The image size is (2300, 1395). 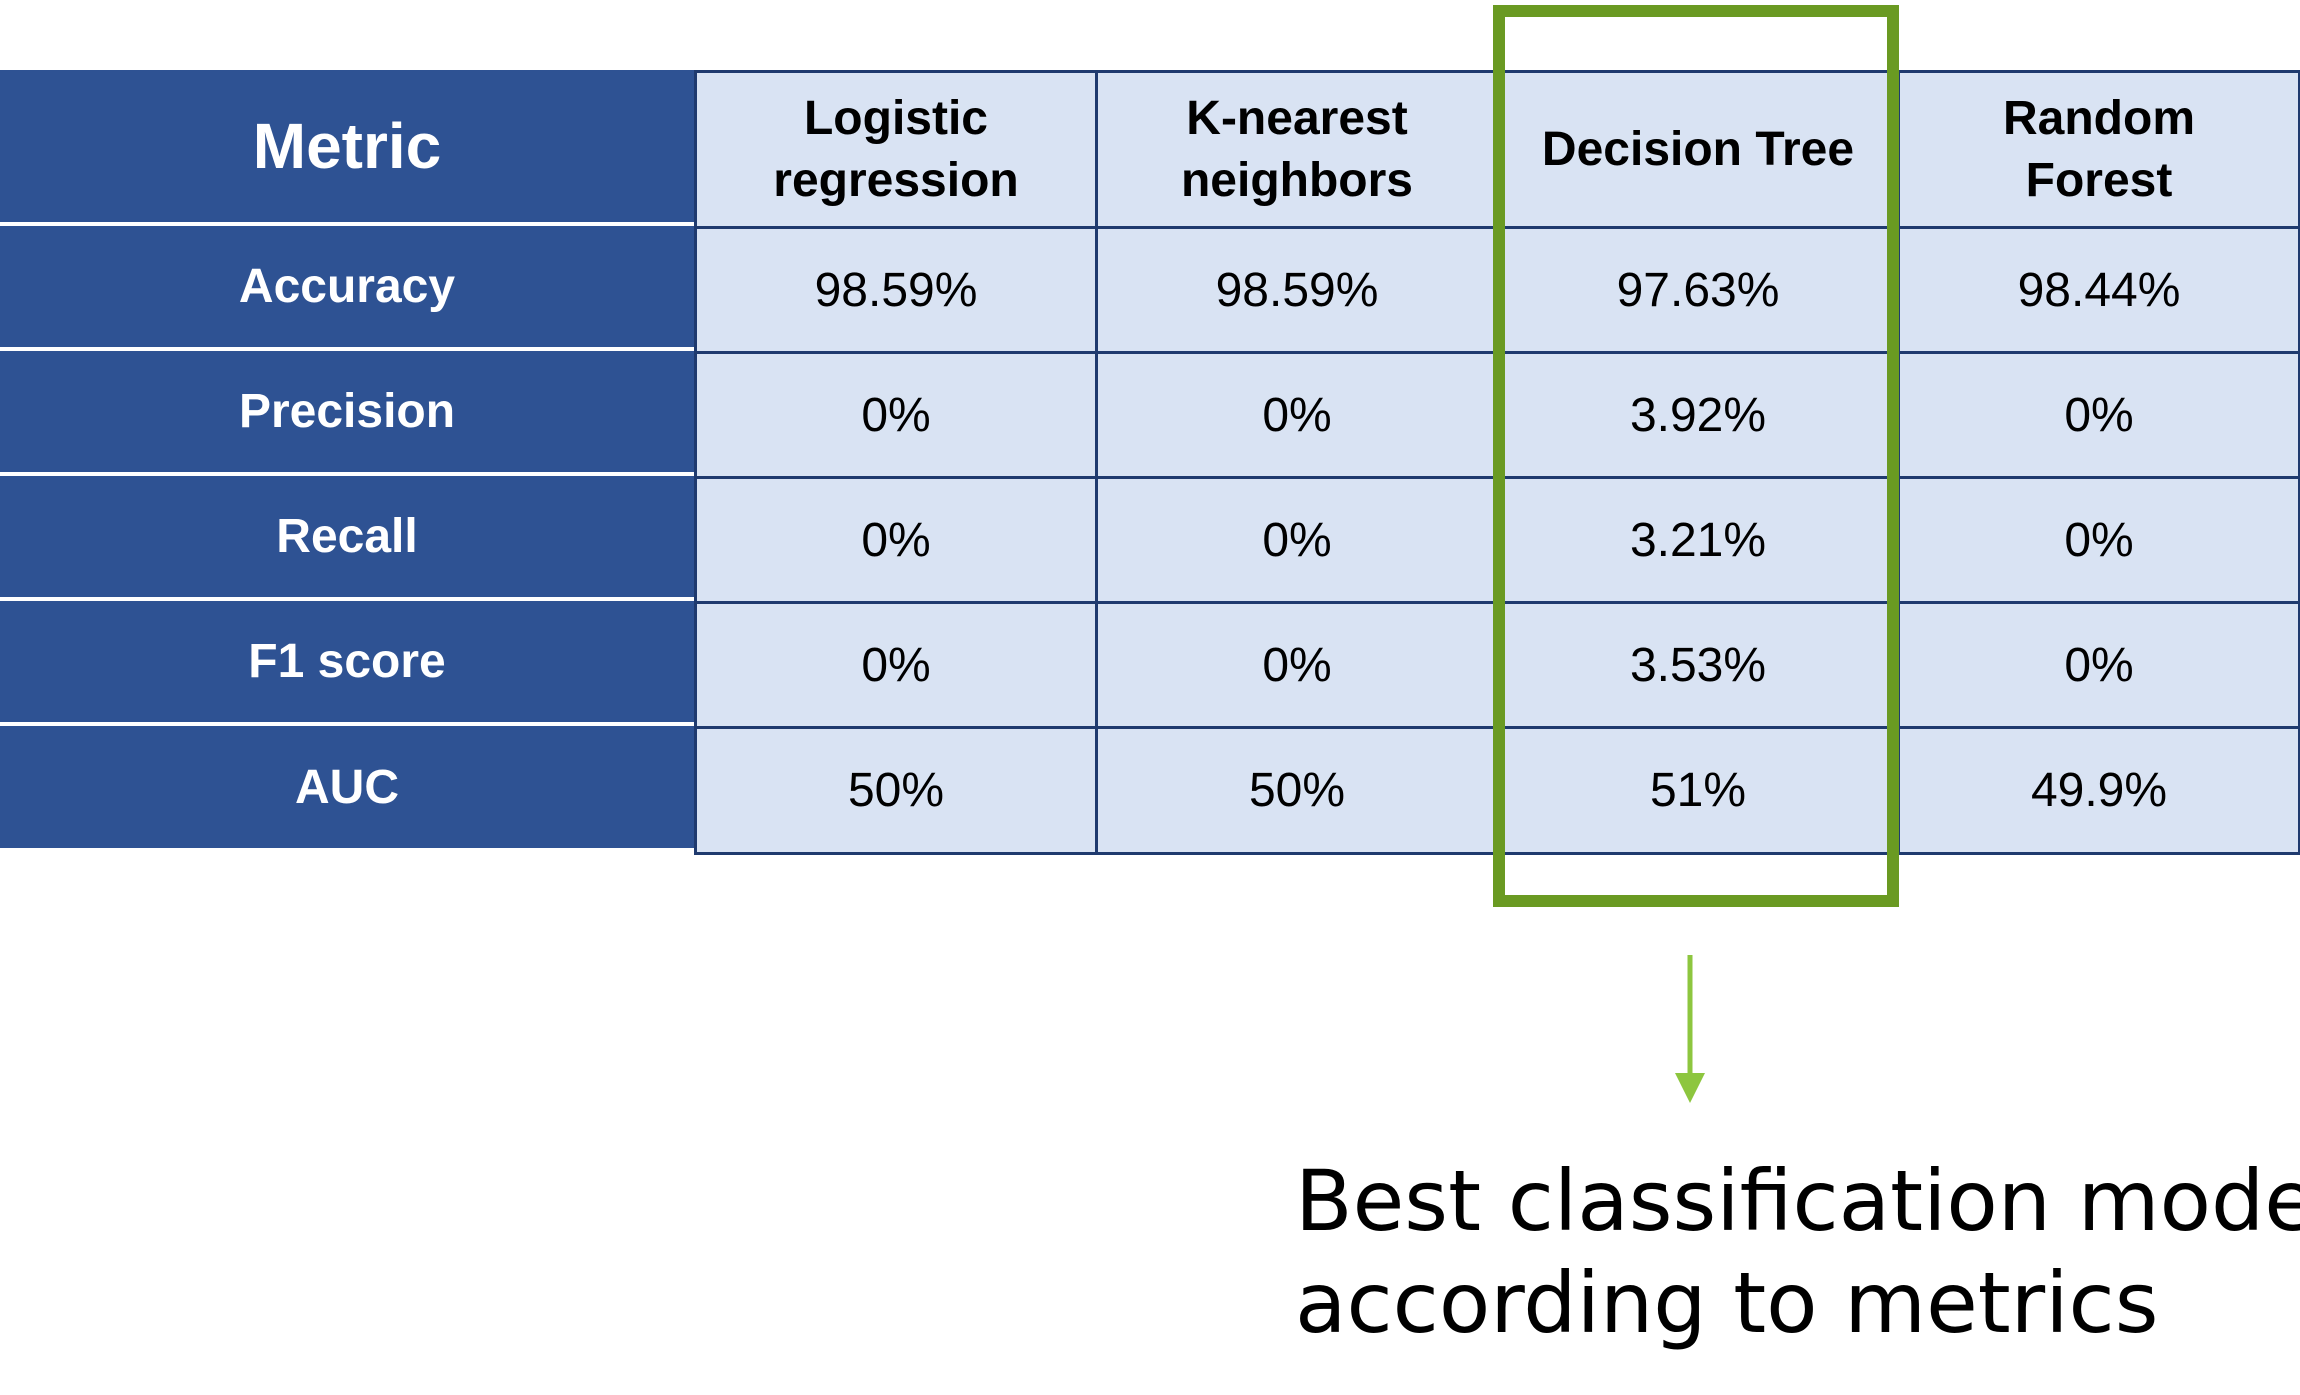 I want to click on model-name-line: K-nearest, so click(x=1297, y=118).